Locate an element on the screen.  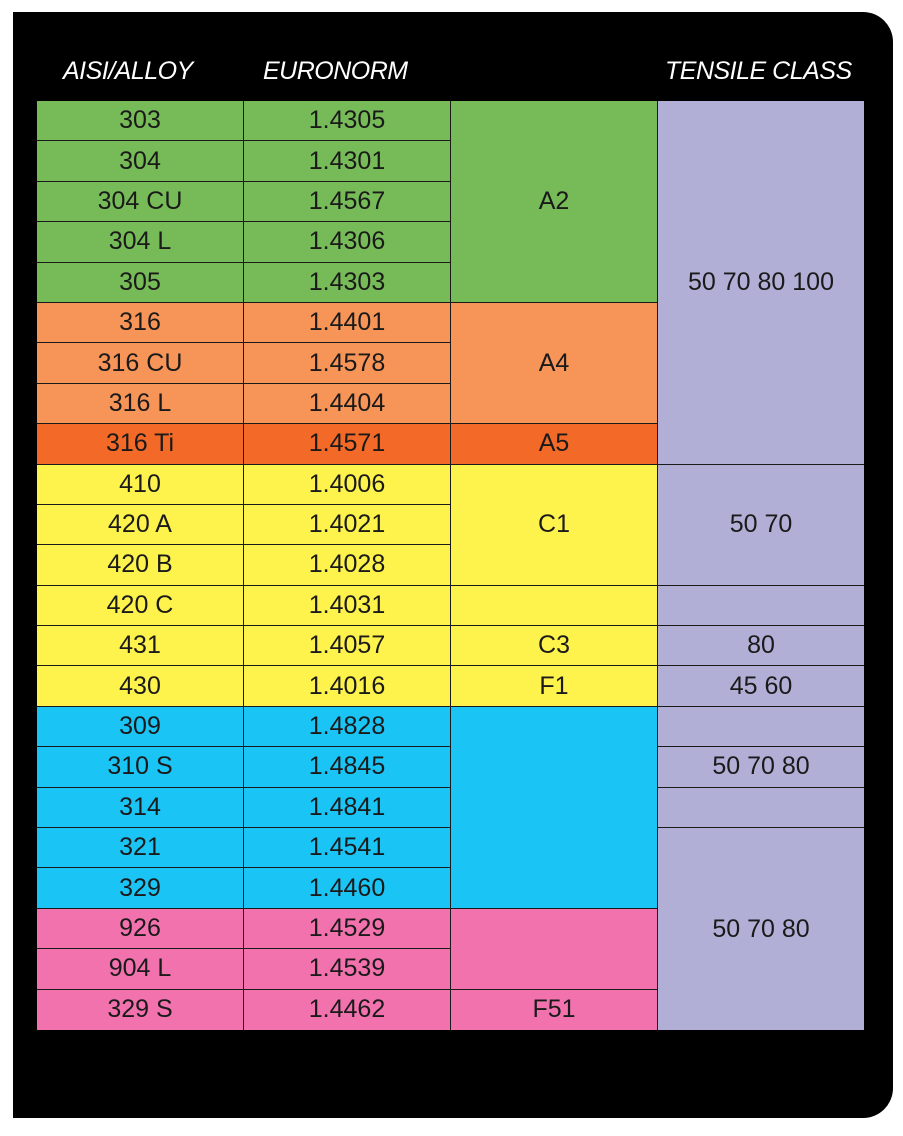
alloy-cell: 304 L is located at coordinates (140, 242).